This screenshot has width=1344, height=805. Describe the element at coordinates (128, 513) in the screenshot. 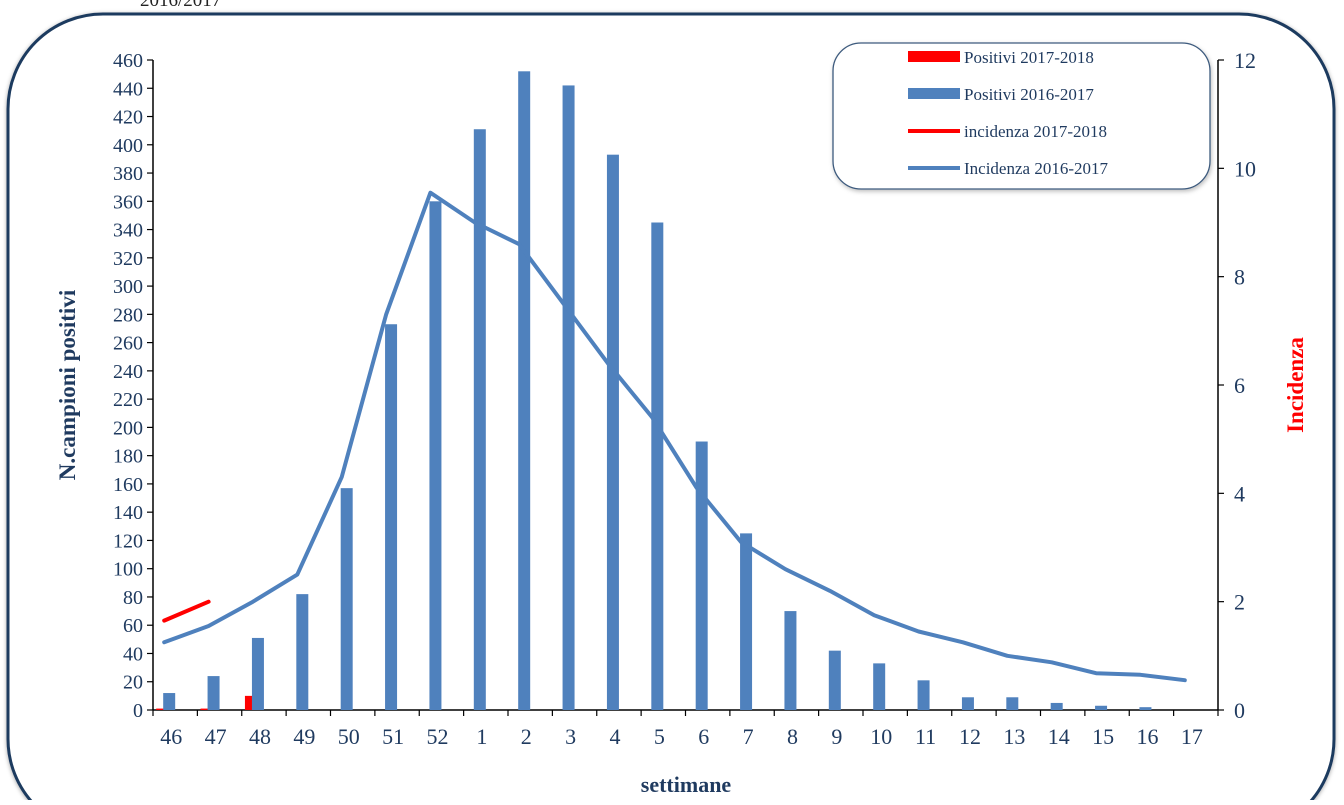

I see `y-left-tick-label: 140` at that location.